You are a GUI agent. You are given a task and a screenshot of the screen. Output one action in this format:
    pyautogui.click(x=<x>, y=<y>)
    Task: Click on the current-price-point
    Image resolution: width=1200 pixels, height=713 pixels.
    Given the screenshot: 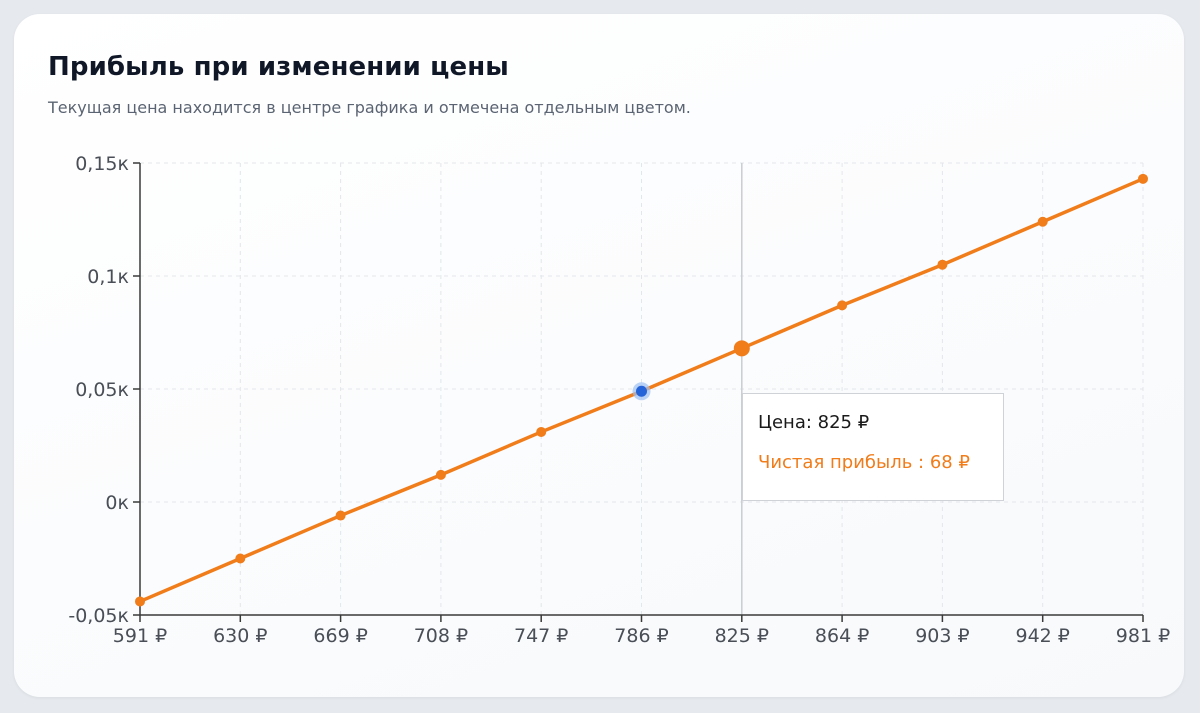 What is the action you would take?
    pyautogui.click(x=641, y=391)
    